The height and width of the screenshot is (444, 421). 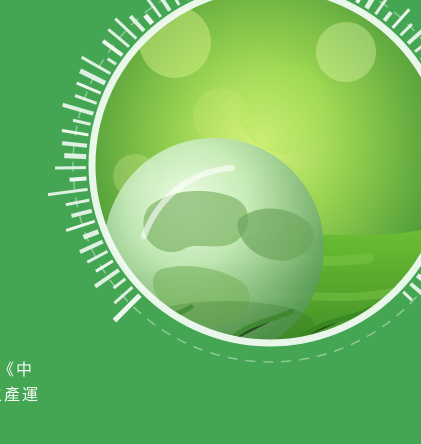 What do you see at coordinates (20, 394) in the screenshot?
I see `banner-text-line-2: 生產運` at bounding box center [20, 394].